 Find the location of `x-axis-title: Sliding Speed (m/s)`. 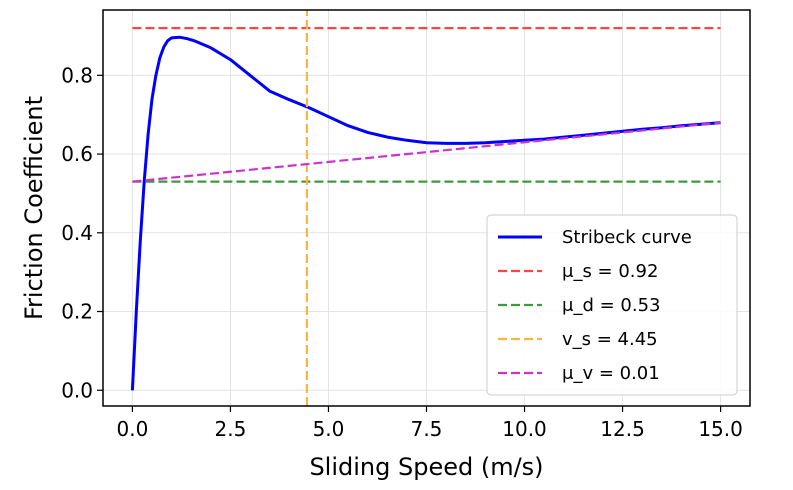

x-axis-title: Sliding Speed (m/s) is located at coordinates (426, 467).